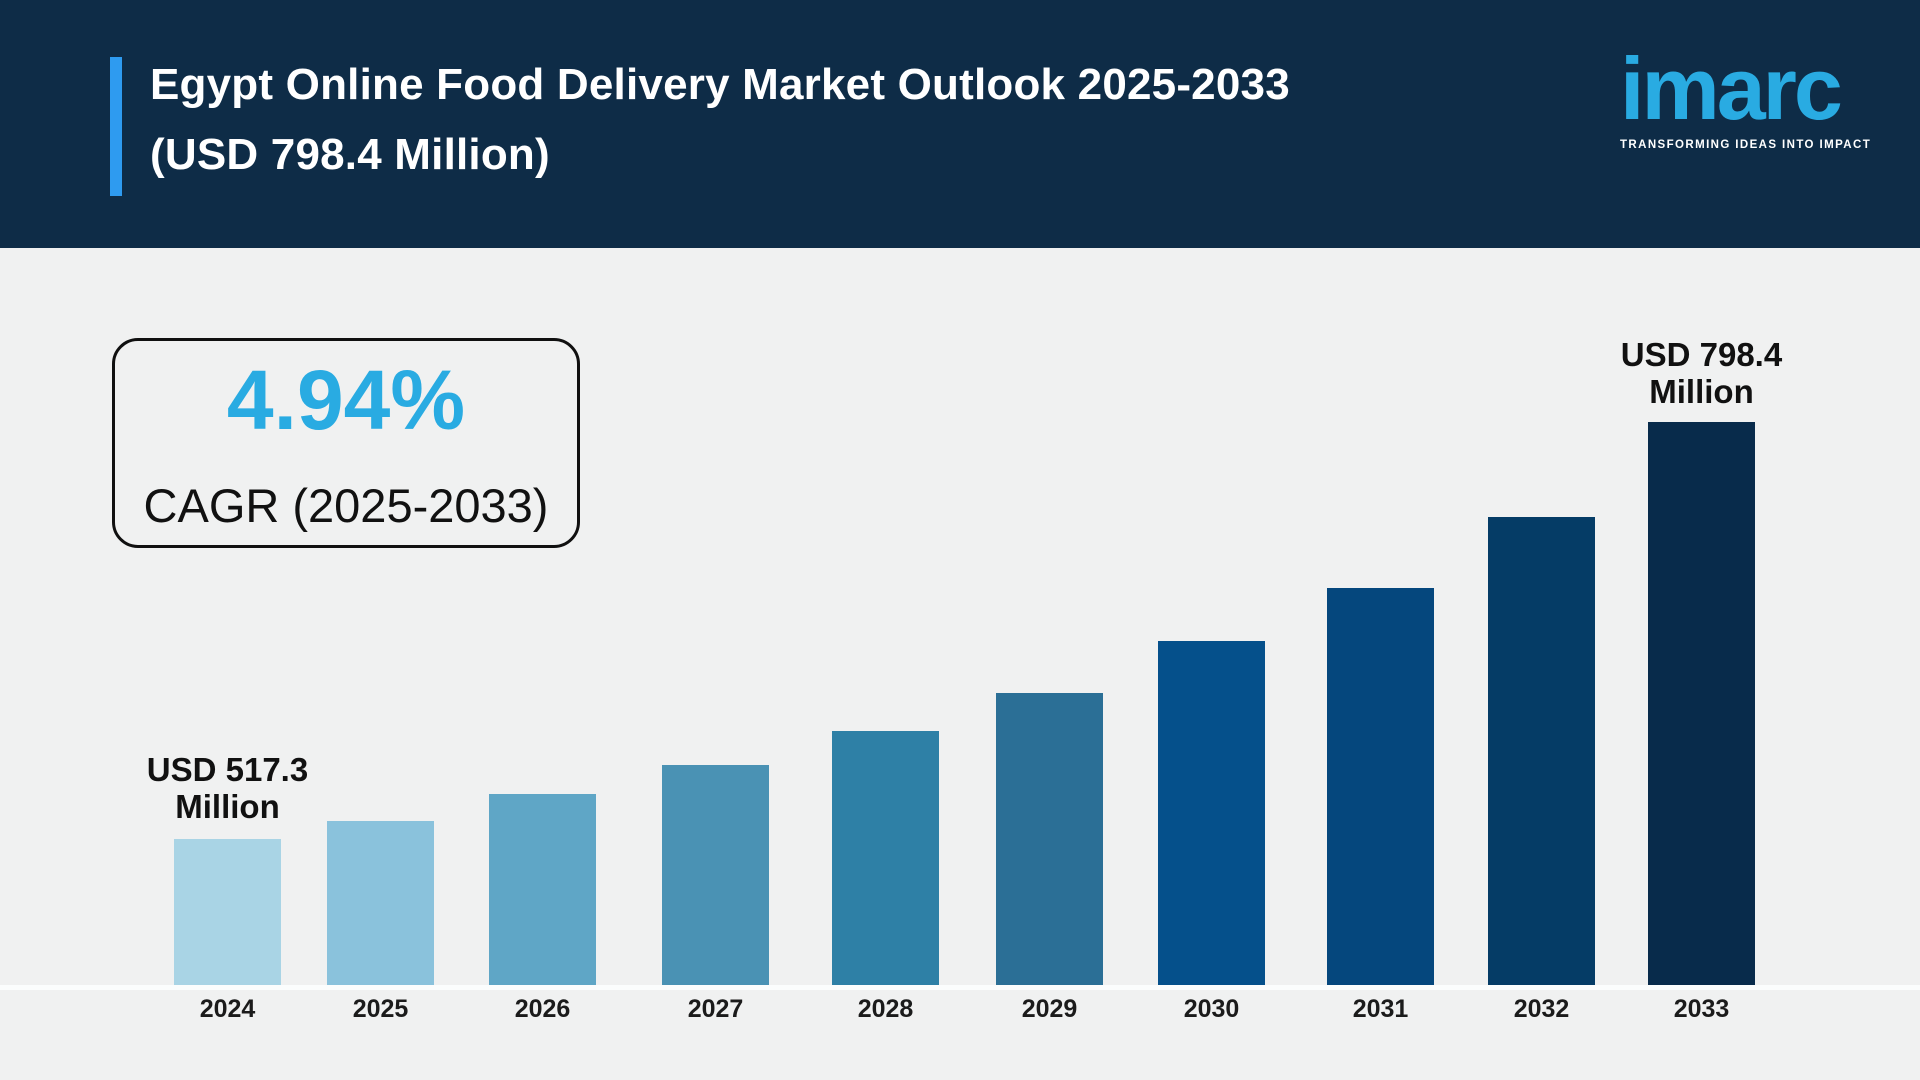 This screenshot has height=1080, width=1920. Describe the element at coordinates (346, 505) in the screenshot. I see `cagr-label: CAGR (2025-2033)` at that location.